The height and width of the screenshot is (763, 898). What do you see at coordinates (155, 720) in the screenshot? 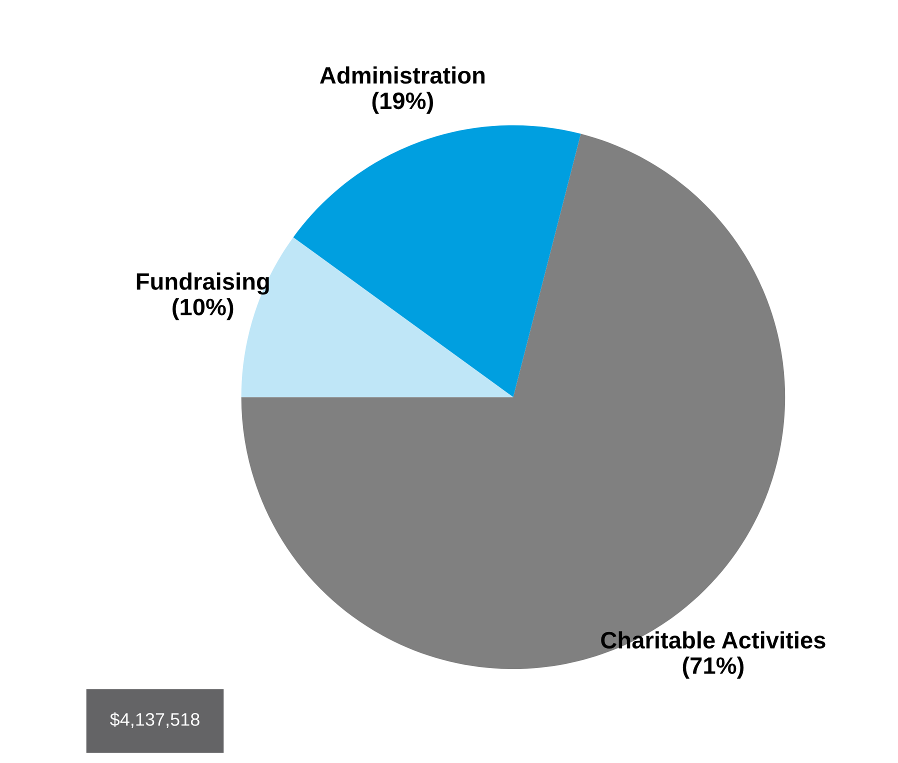
I see `text: $4,137,518` at bounding box center [155, 720].